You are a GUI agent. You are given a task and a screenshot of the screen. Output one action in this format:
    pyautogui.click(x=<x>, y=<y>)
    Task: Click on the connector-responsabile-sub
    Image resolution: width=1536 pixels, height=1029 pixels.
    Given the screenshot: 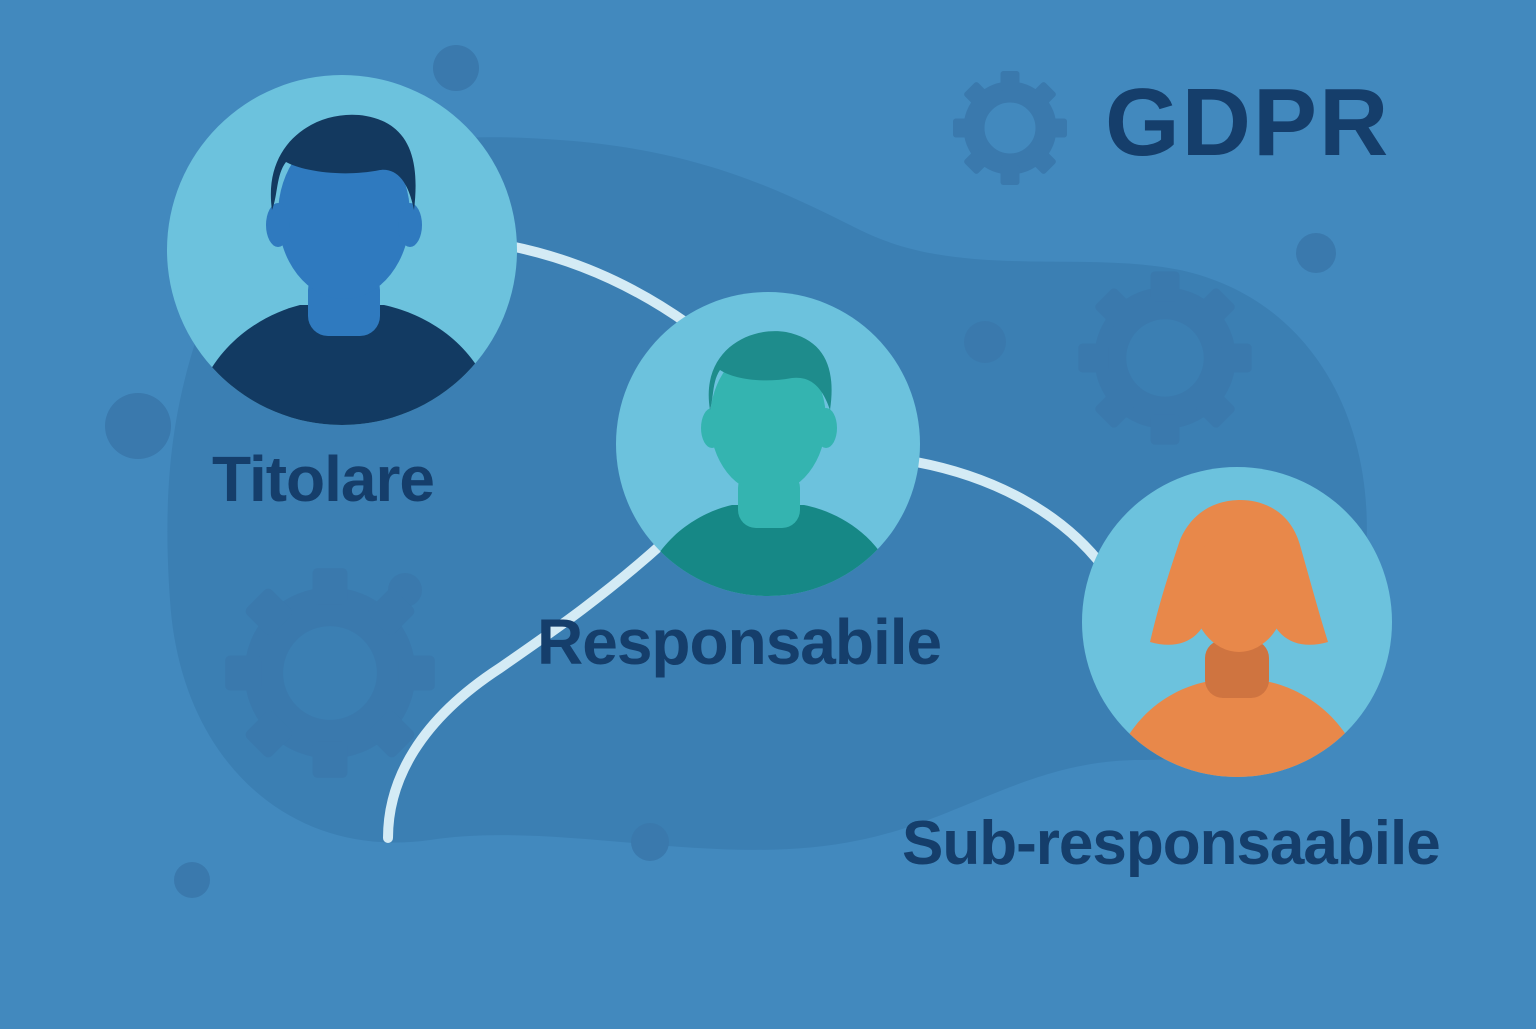 What is the action you would take?
    pyautogui.click(x=1010, y=515)
    